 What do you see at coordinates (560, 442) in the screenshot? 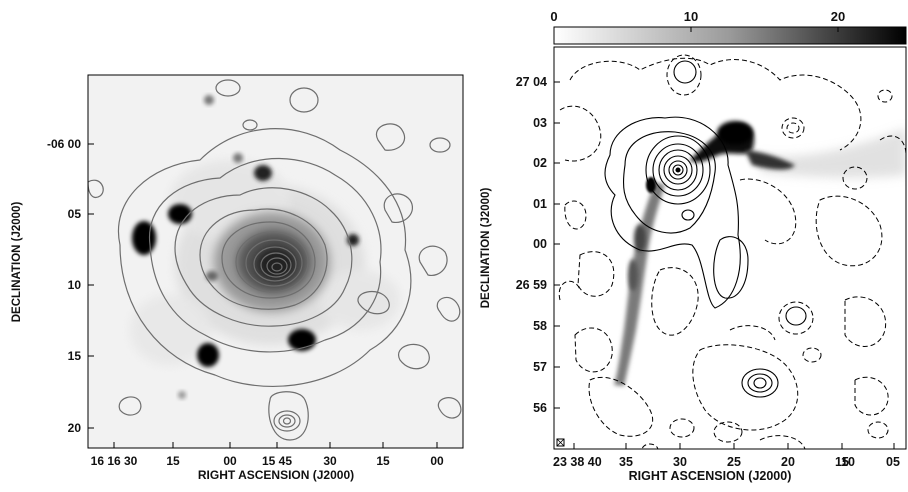
I see `beam-marker` at bounding box center [560, 442].